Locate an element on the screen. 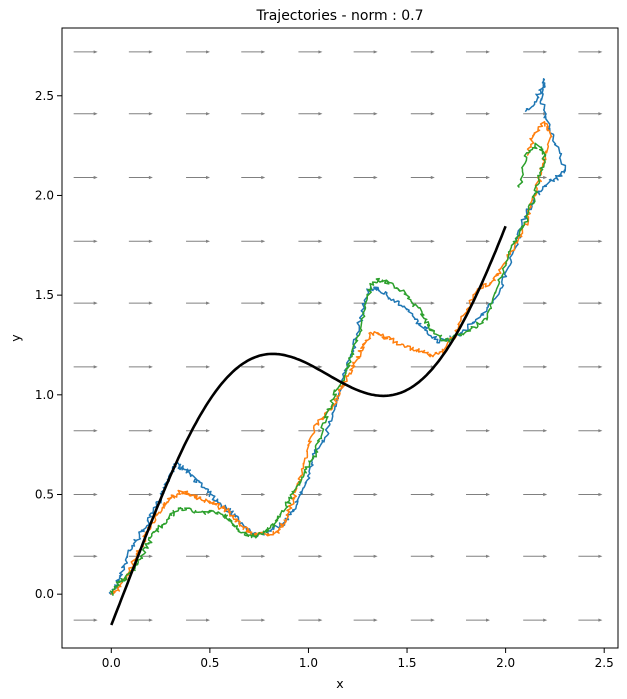 This screenshot has width=627, height=699. y-tick-label: 0.0 is located at coordinates (44, 594).